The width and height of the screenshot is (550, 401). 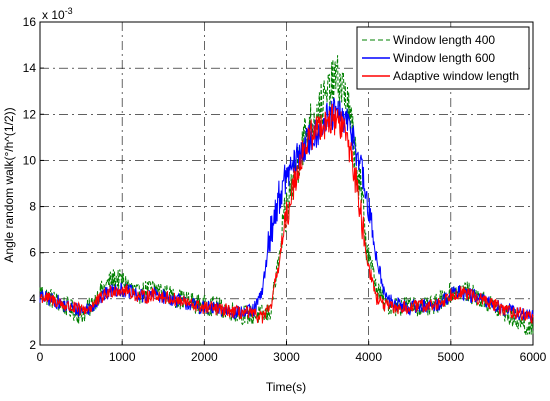 I want to click on y-tick-label: 12, so click(x=30, y=114).